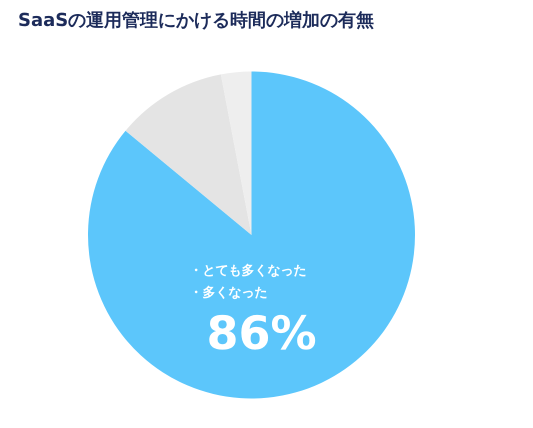  I want to click on chart-title: SaaSの運用管理にかける時間の増加の有無, so click(196, 20).